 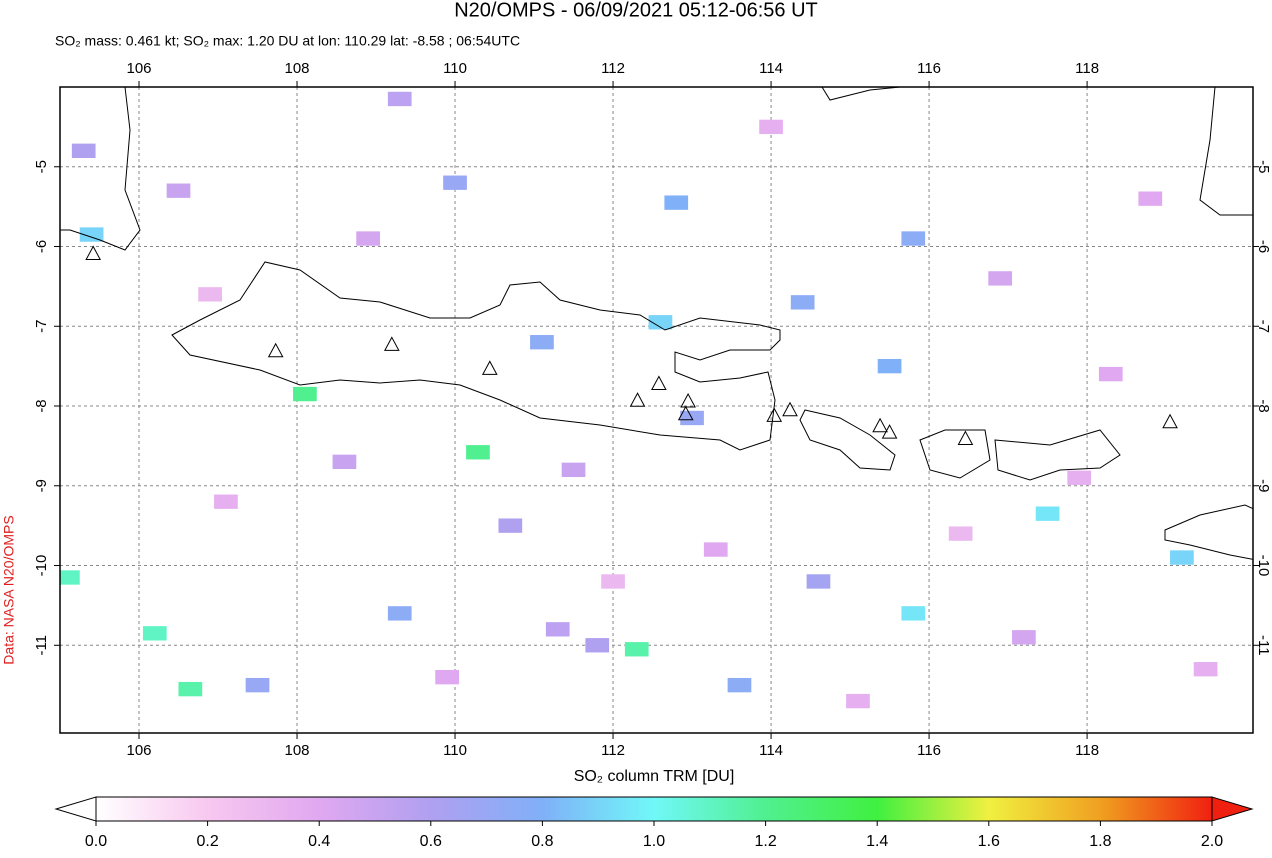 What do you see at coordinates (771, 68) in the screenshot?
I see `lon-tick-label: 114` at bounding box center [771, 68].